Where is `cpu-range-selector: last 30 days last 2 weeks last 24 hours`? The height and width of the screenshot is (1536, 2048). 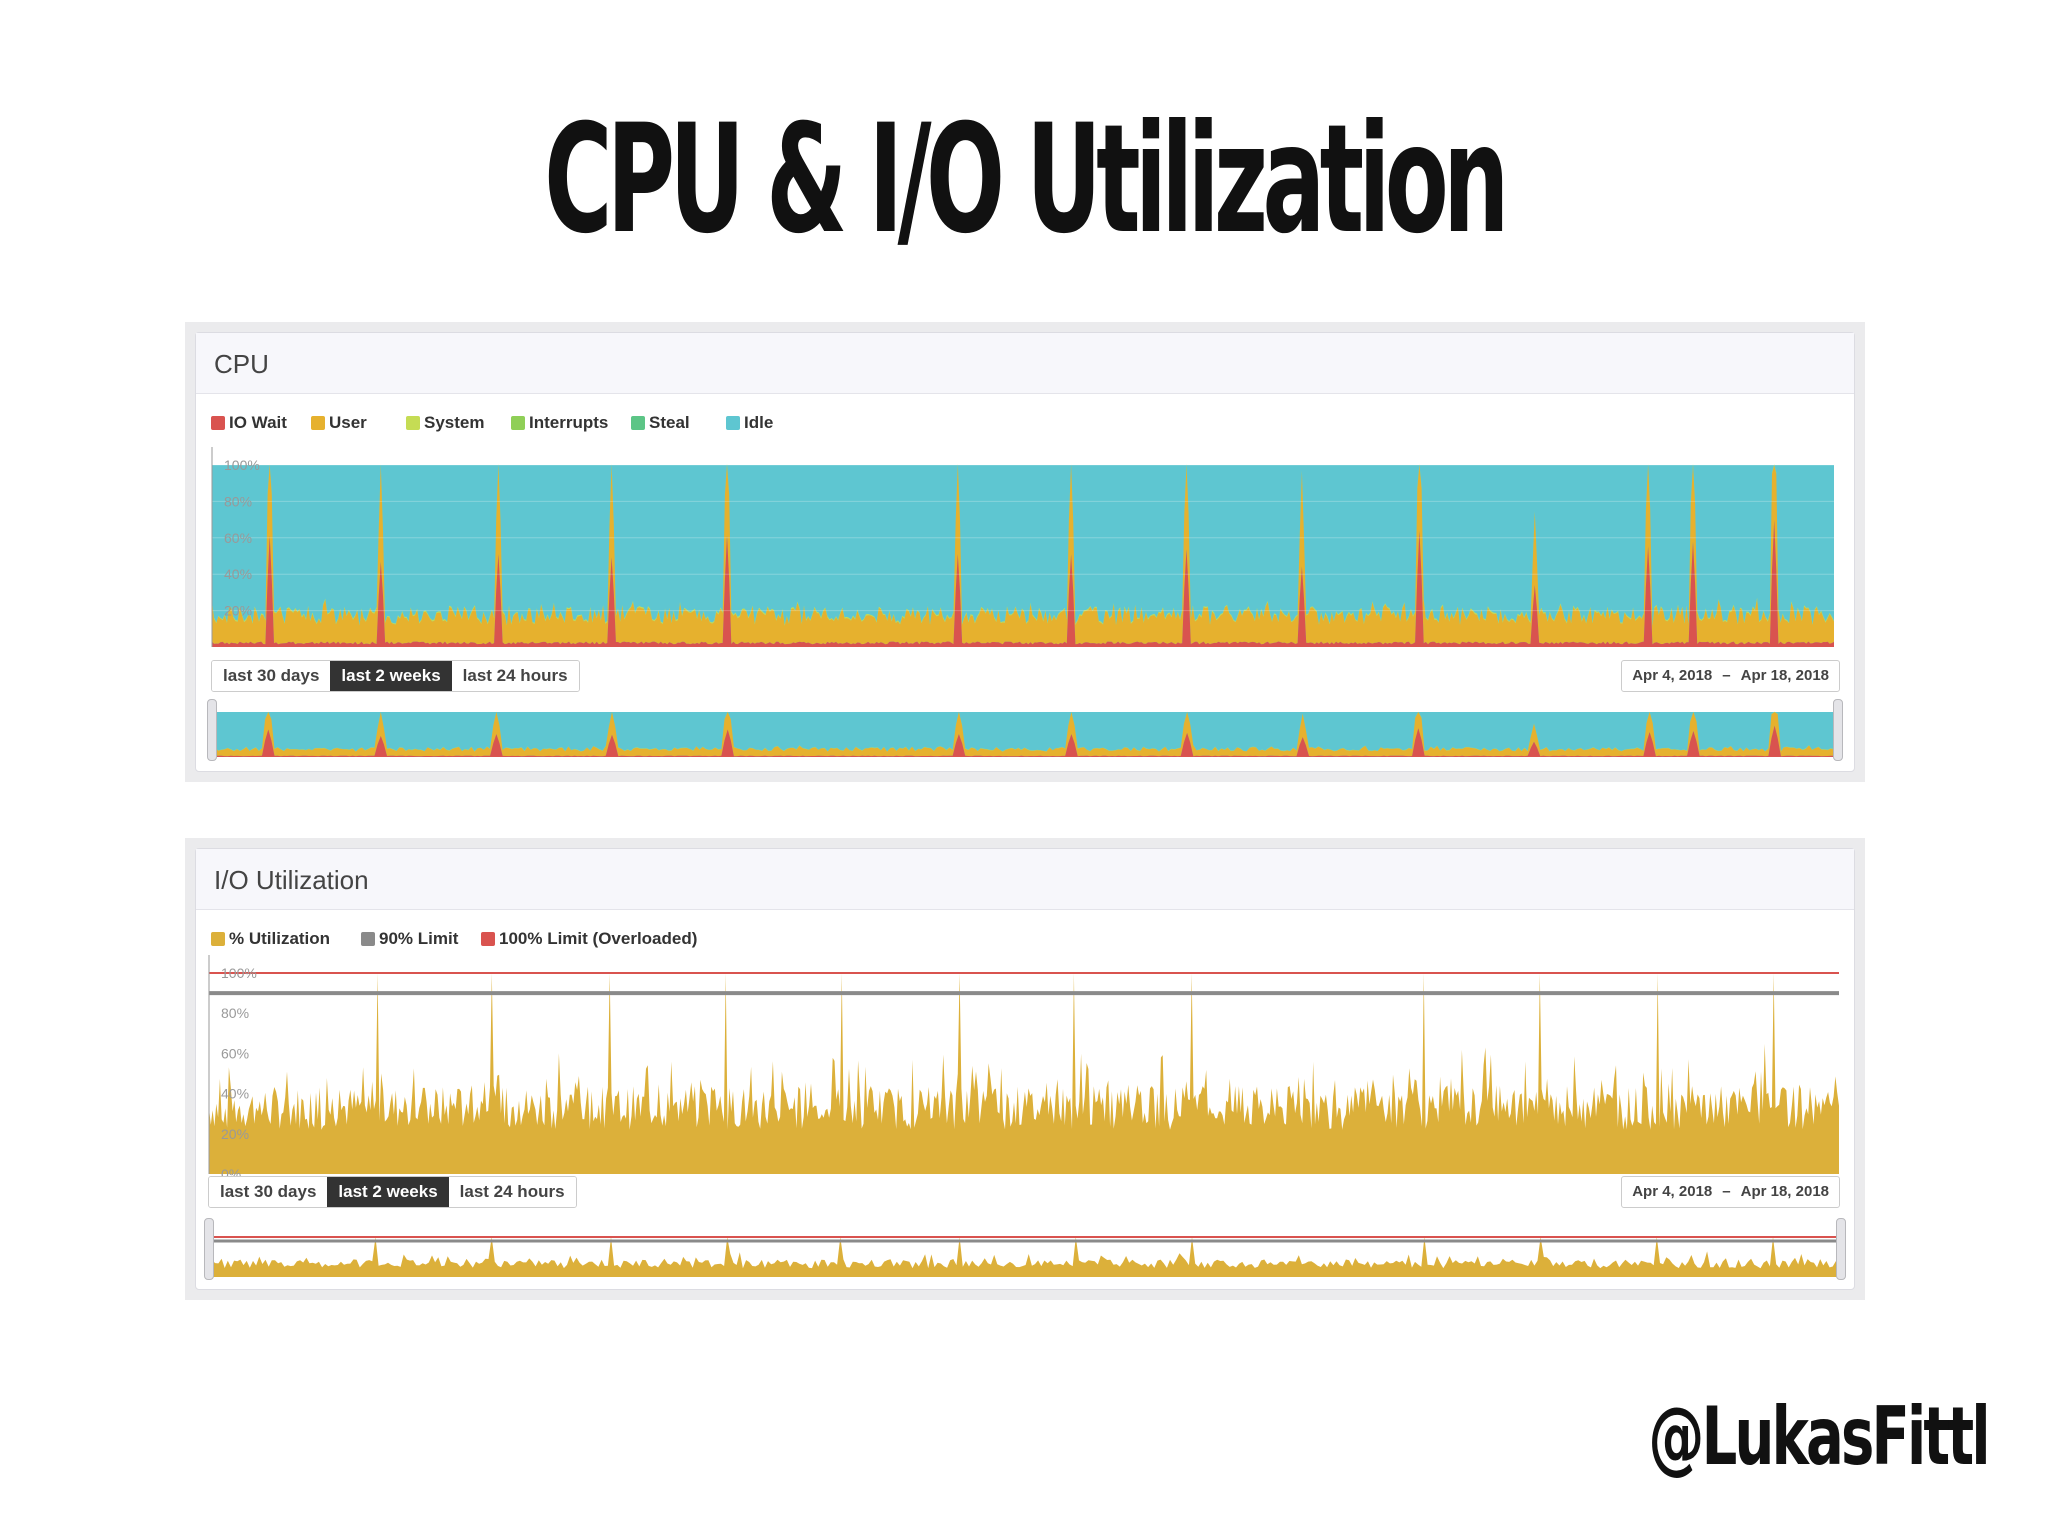 cpu-range-selector: last 30 days last 2 weeks last 24 hours is located at coordinates (395, 676).